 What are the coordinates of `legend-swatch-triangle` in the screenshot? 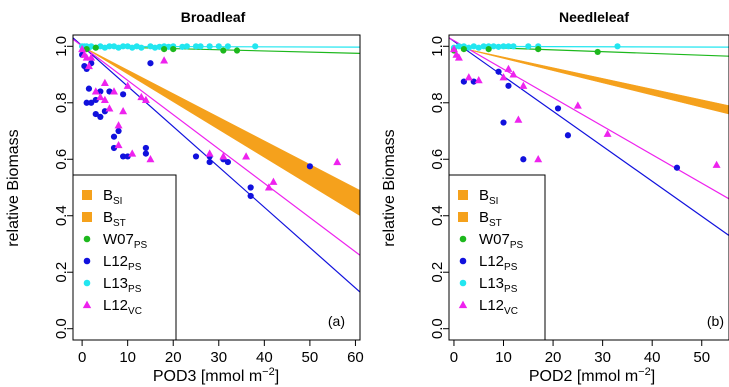 It's located at (87, 304).